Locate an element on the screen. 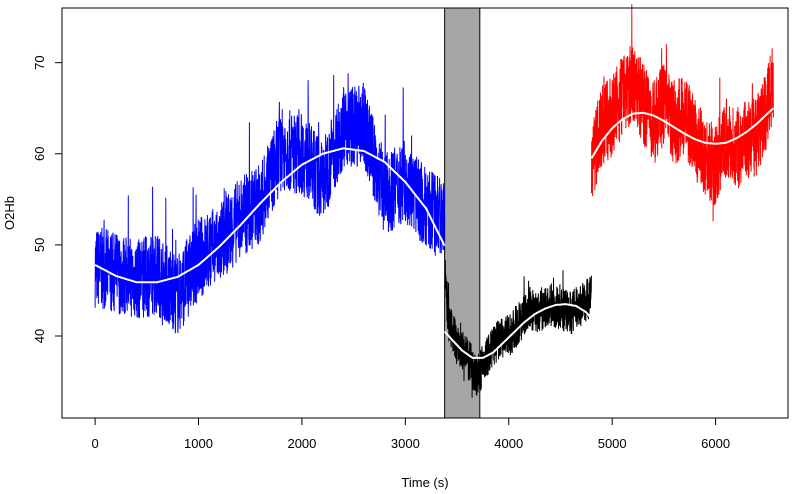  x-axis-title: Time (s) is located at coordinates (424, 482).